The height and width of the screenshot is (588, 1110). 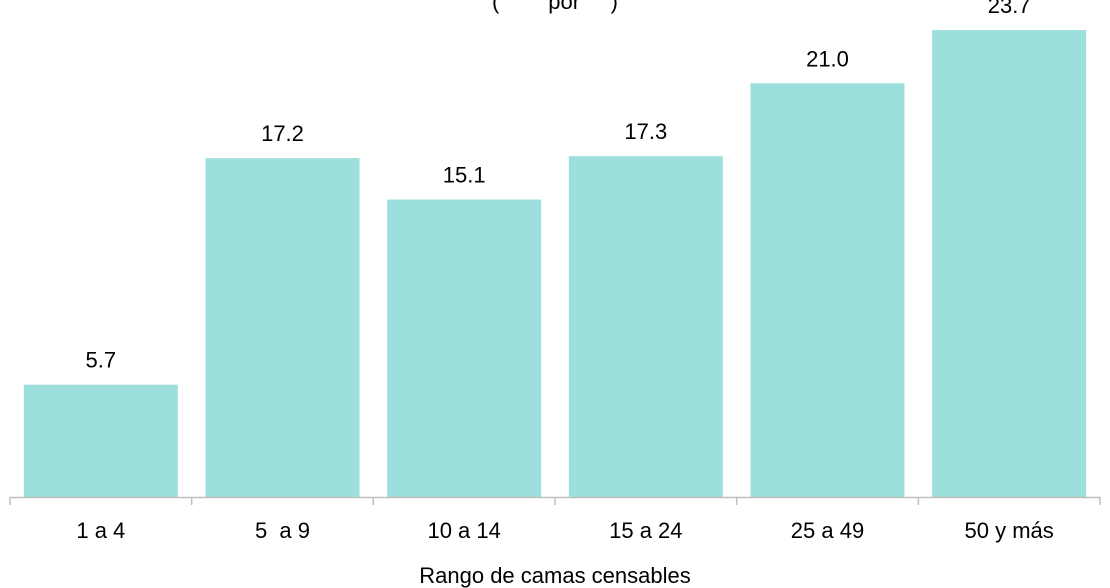 I want to click on x-tick-label-5: 50 y más, so click(x=1009, y=530).